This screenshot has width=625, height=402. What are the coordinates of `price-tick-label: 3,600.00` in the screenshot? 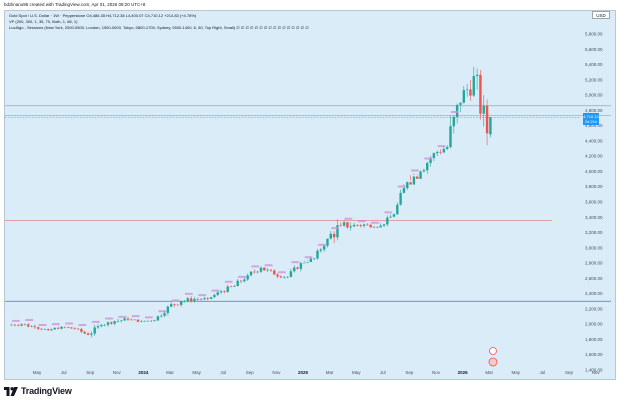 It's located at (594, 202).